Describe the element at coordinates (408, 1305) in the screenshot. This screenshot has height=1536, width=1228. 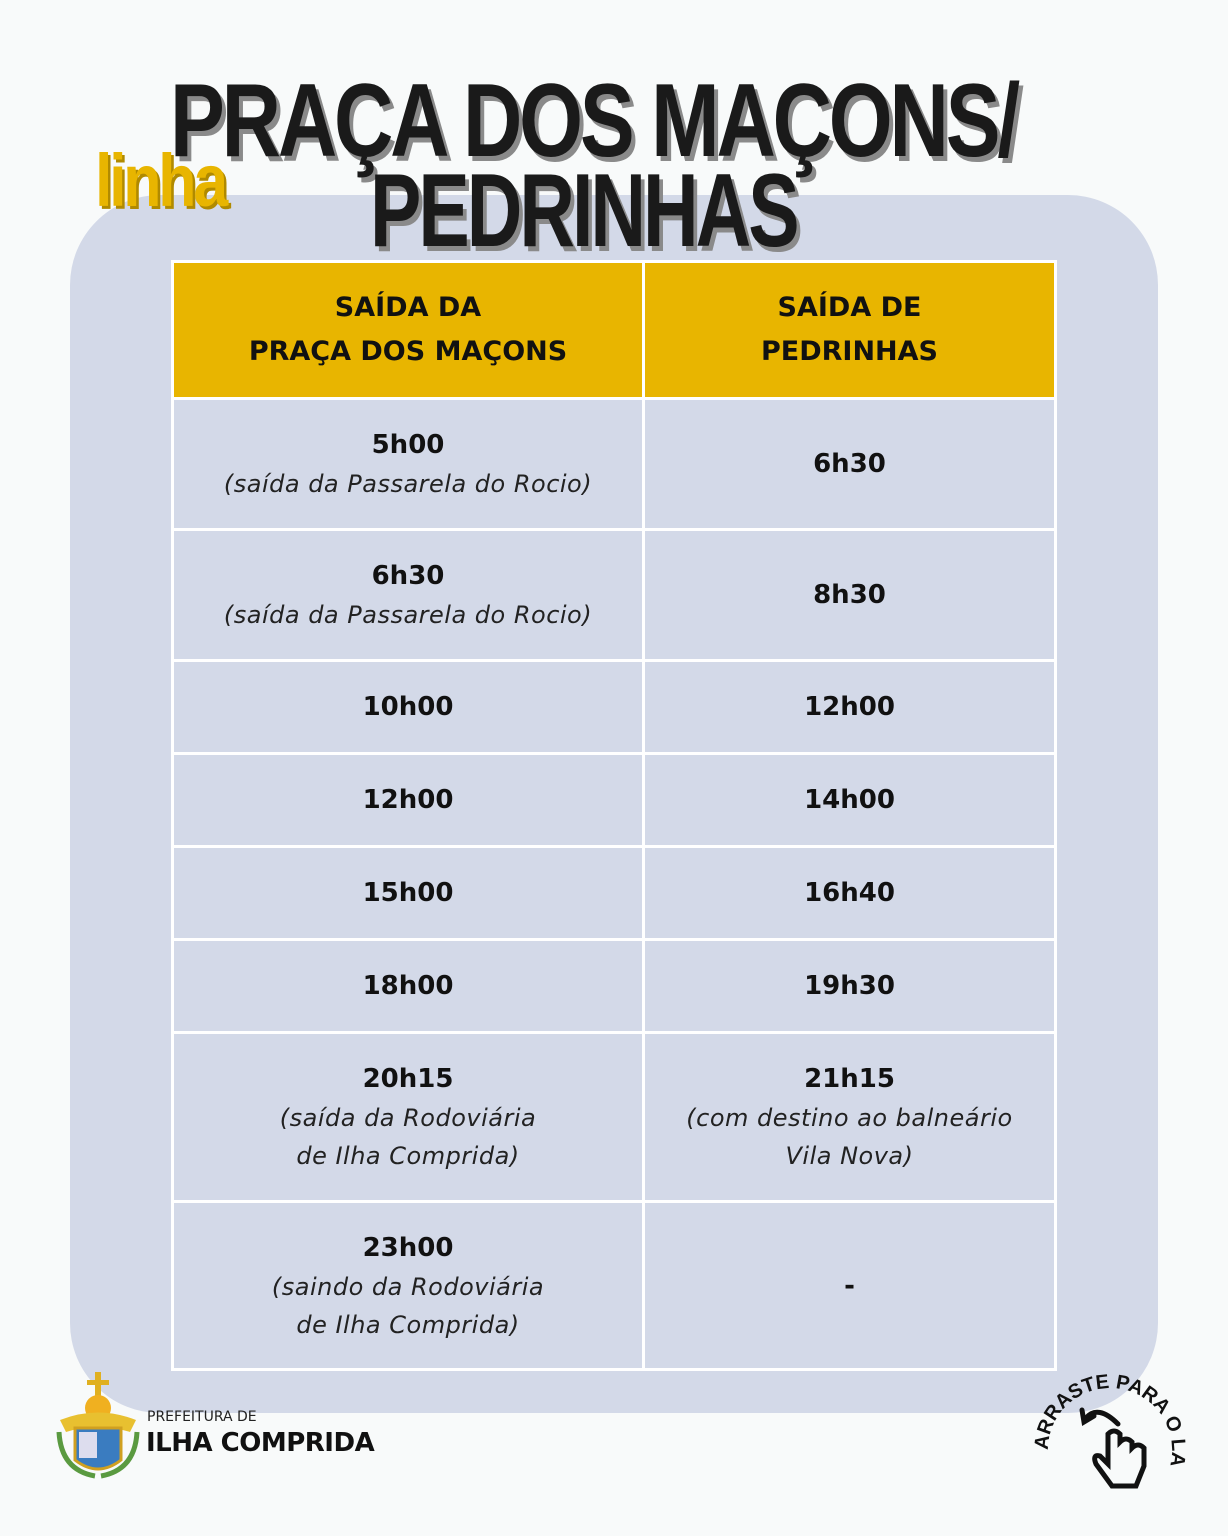
I see `departure-note: (saindo da Rodoviária de Ilha Comprida)` at that location.